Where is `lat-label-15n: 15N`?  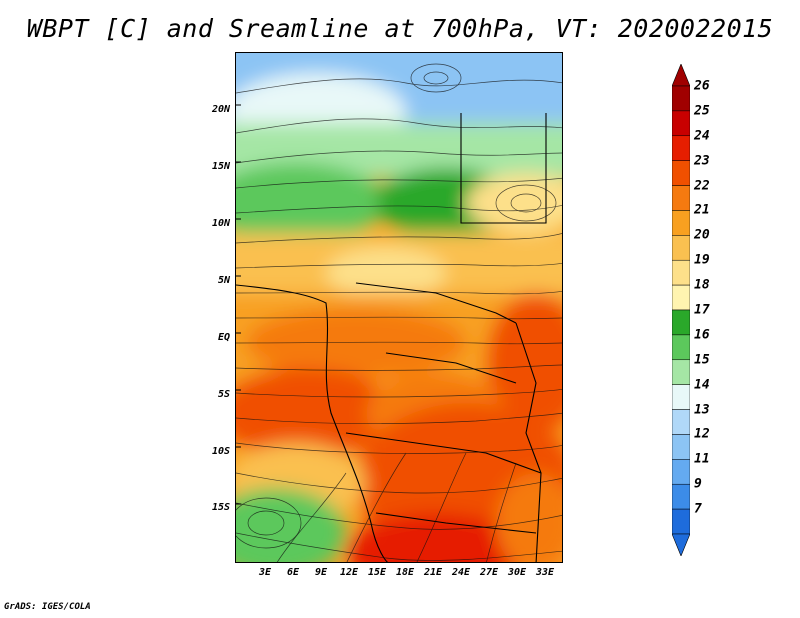 lat-label-15n: 15N is located at coordinates (220, 166).